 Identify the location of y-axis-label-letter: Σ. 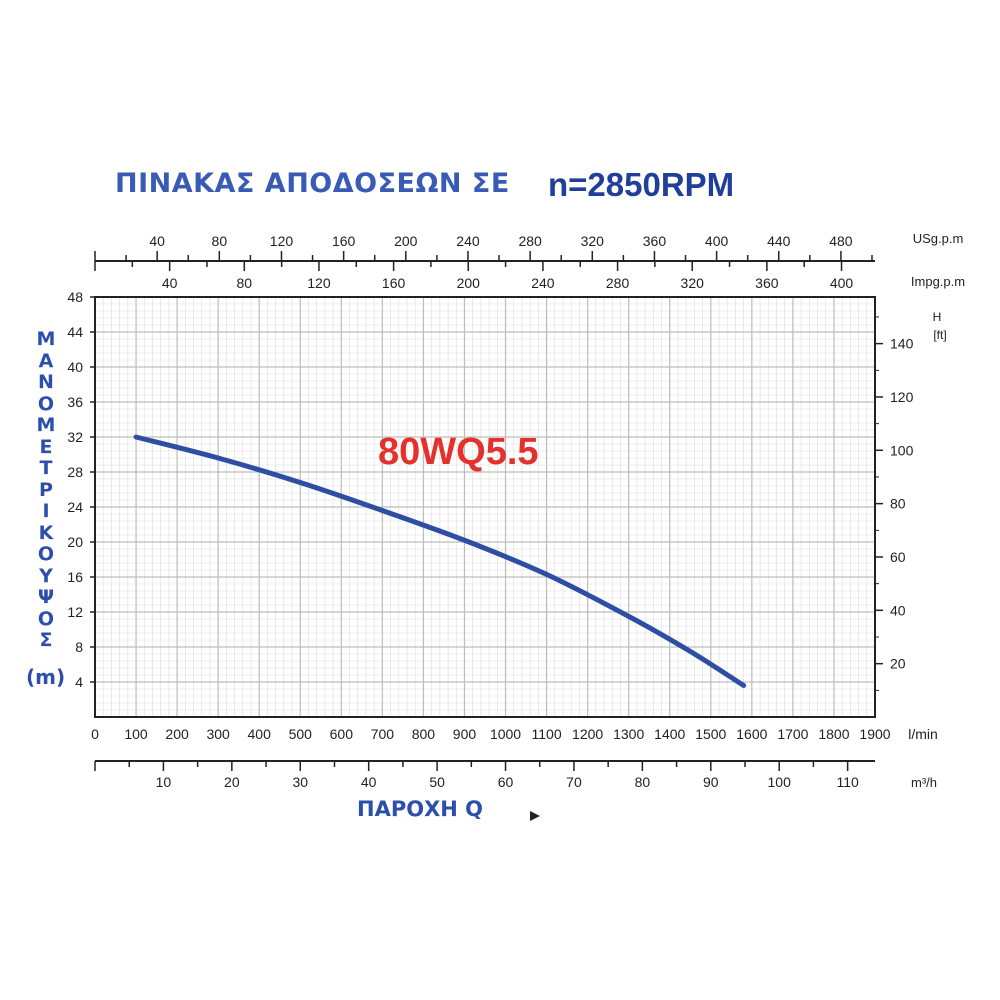
(46, 640).